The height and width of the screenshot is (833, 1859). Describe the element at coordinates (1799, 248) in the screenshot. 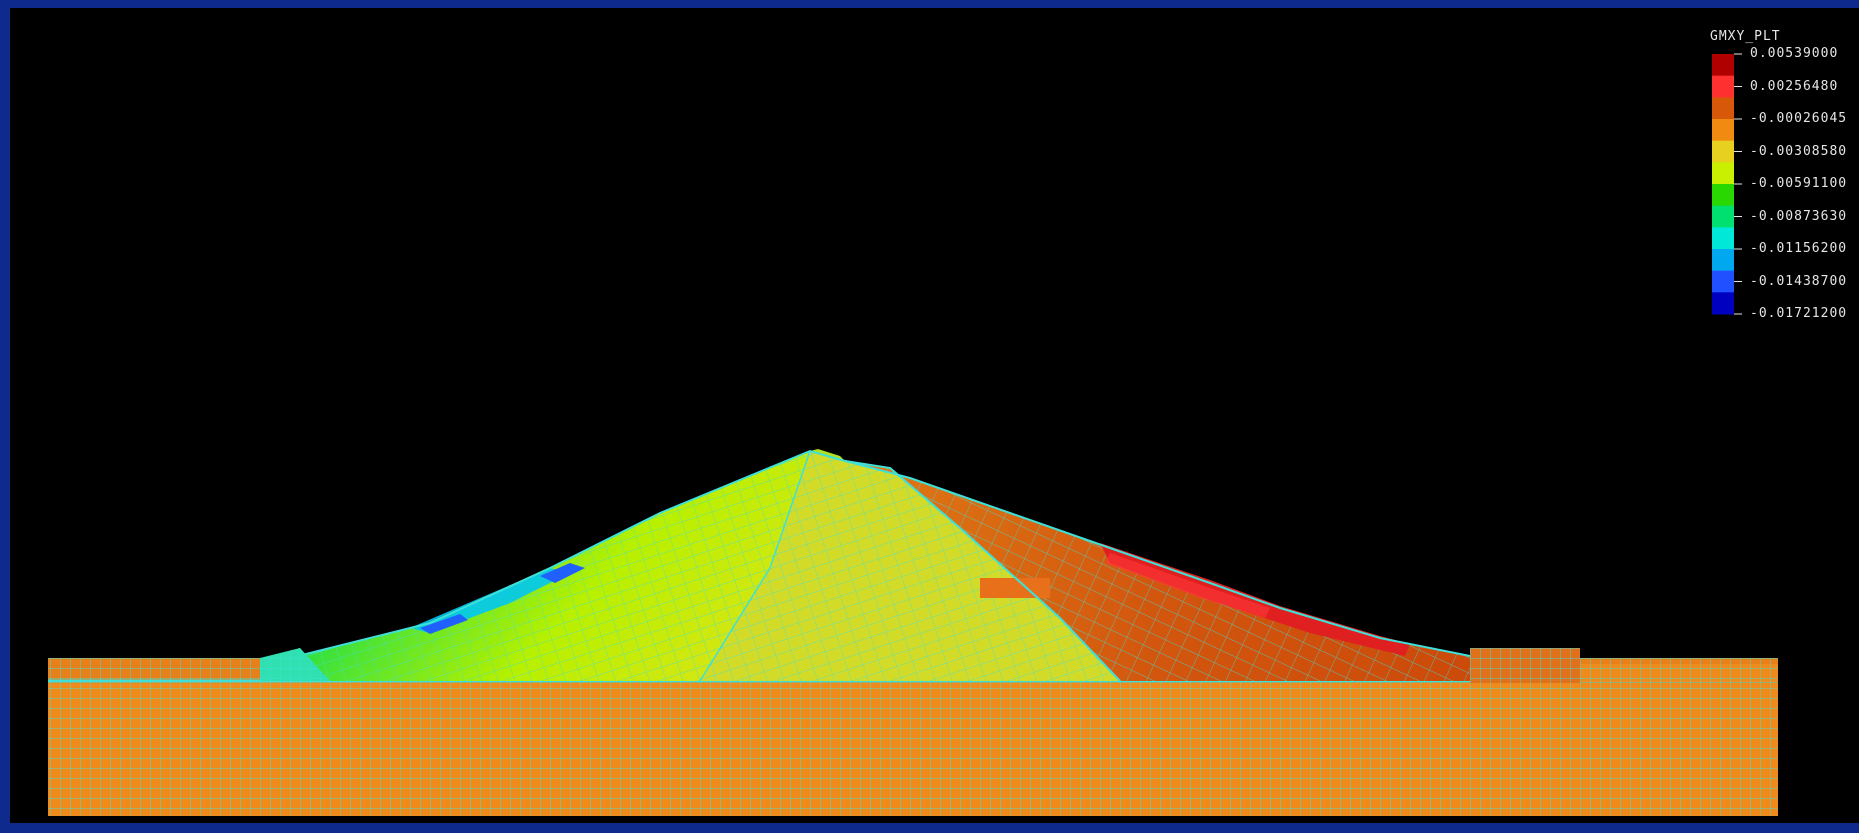

I see `legend-label: -0.01156200` at that location.